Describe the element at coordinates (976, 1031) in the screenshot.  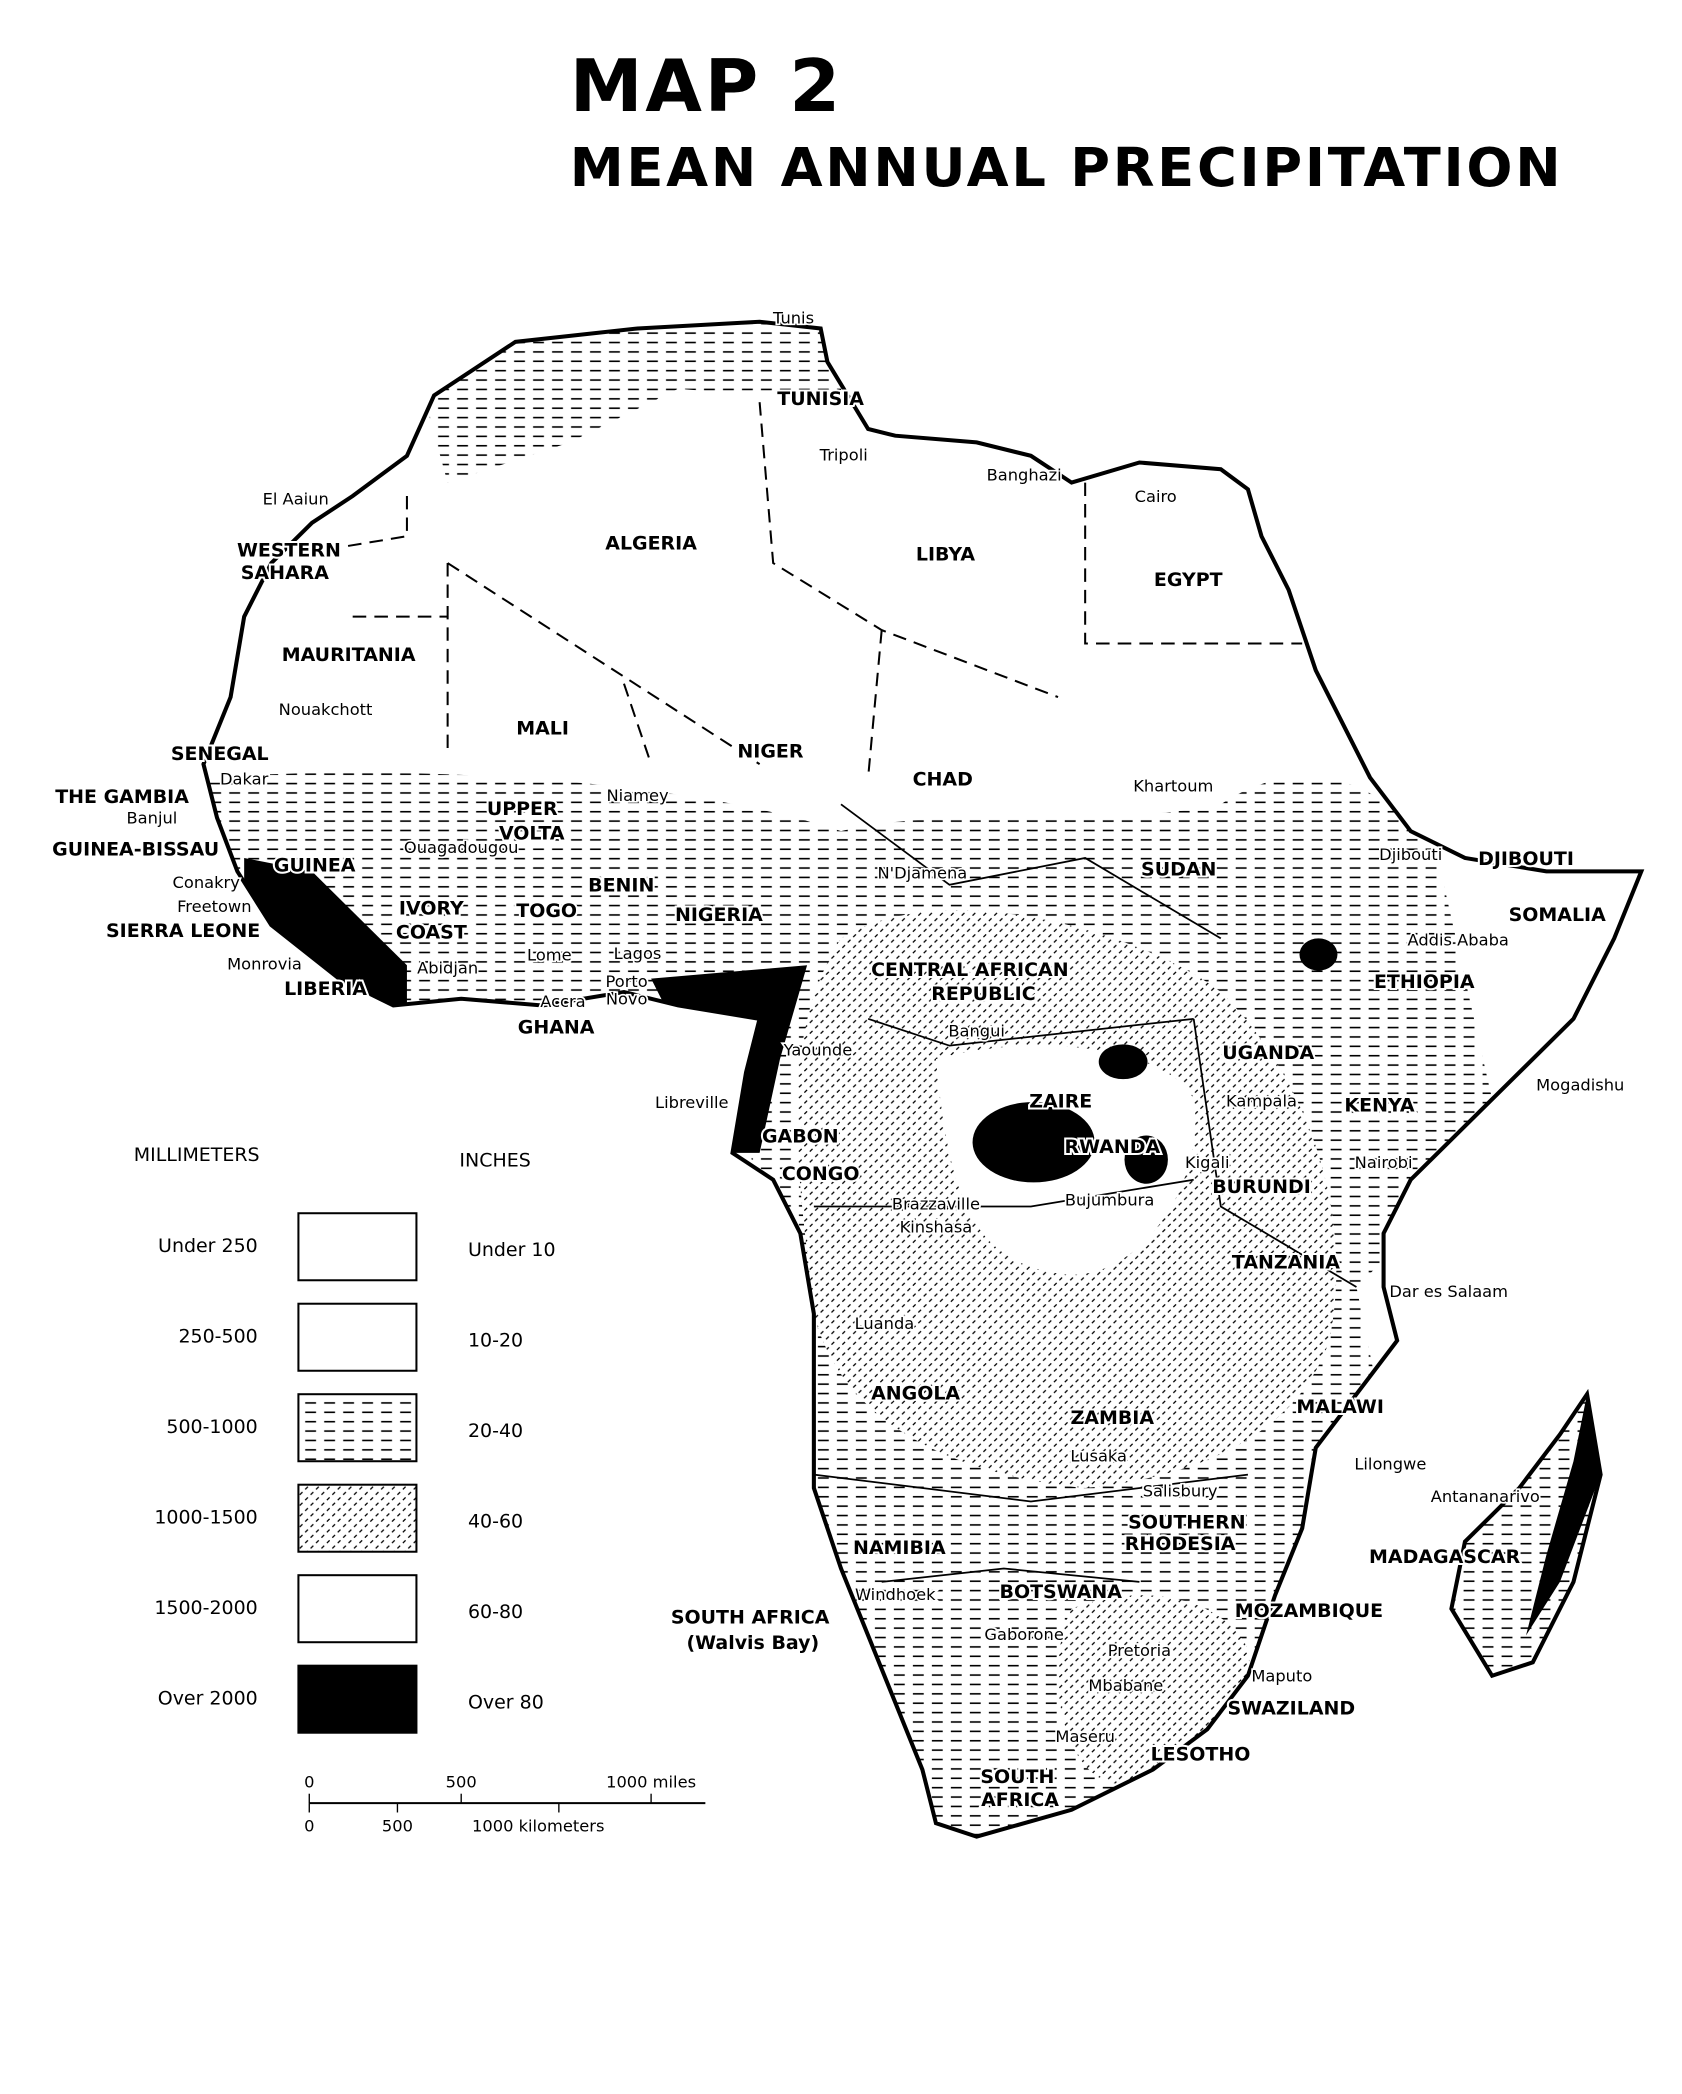
I see `city-label: Bangui` at that location.